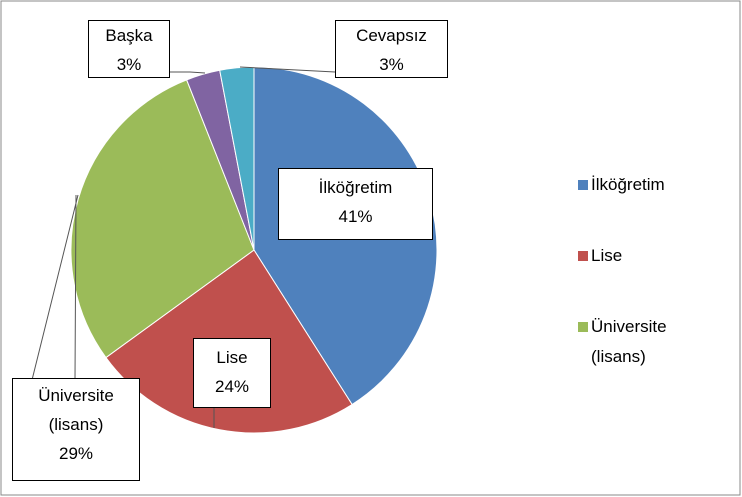 The height and width of the screenshot is (497, 742). What do you see at coordinates (129, 49) in the screenshot?
I see `data-label: Başka 3%` at bounding box center [129, 49].